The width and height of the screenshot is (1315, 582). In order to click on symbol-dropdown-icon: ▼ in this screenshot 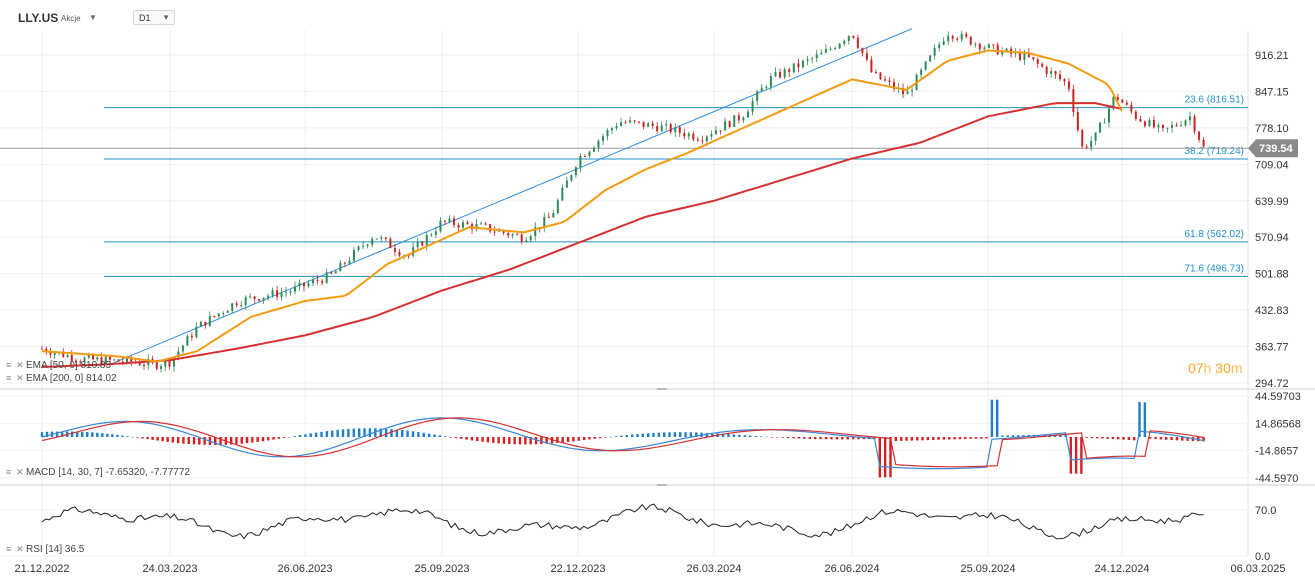, I will do `click(93, 17)`.